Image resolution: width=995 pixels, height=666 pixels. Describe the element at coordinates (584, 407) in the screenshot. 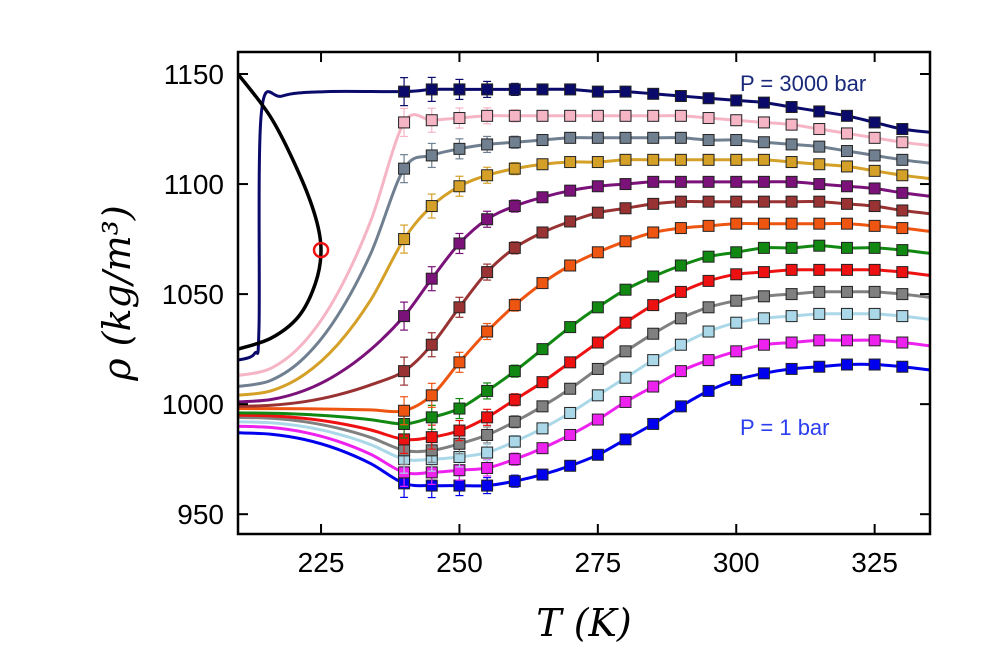

I see `density-curve` at that location.